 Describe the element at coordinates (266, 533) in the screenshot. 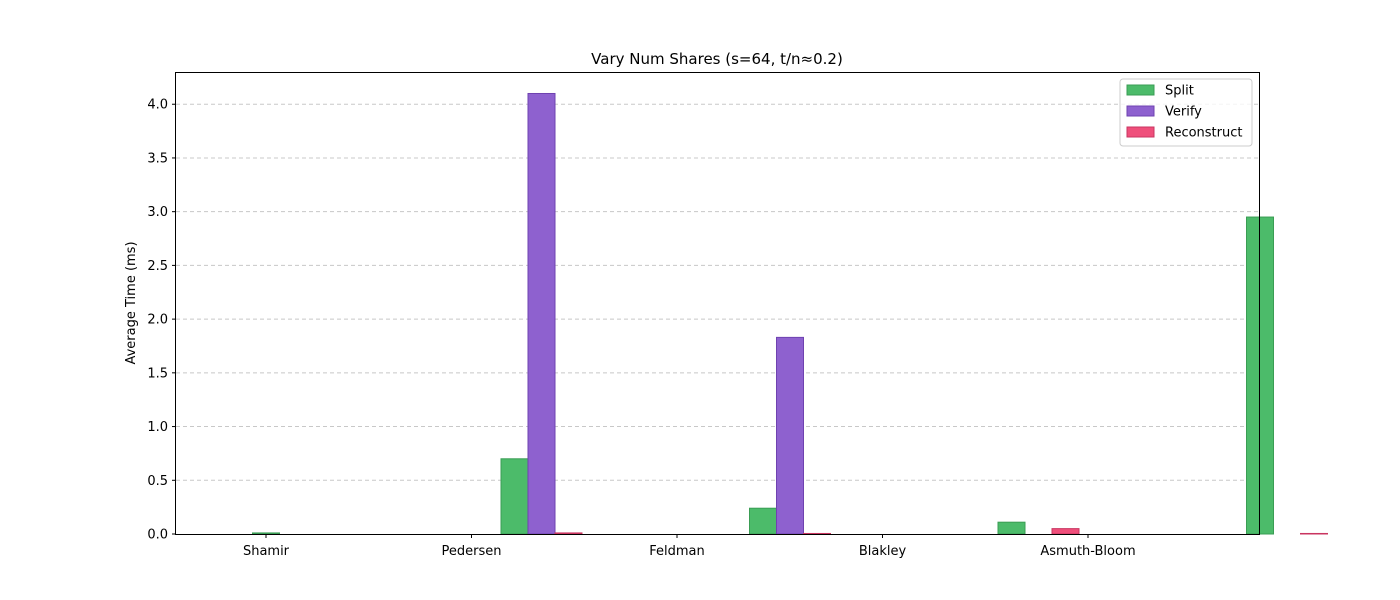

I see `bar-split-shamir` at that location.